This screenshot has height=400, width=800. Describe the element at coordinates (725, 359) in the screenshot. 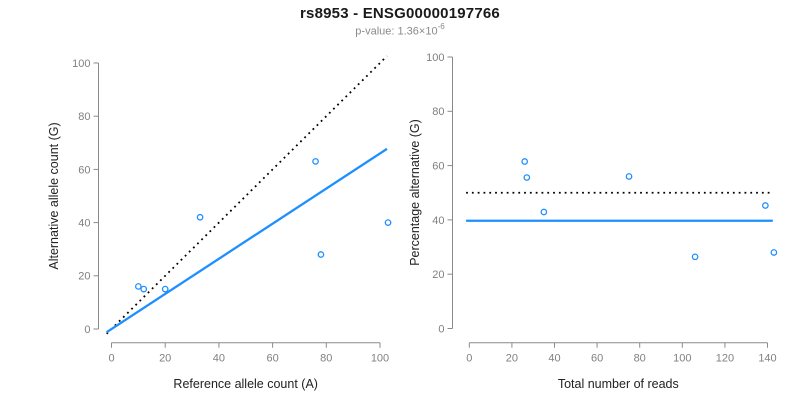

I see `x-tick-label: 120` at that location.